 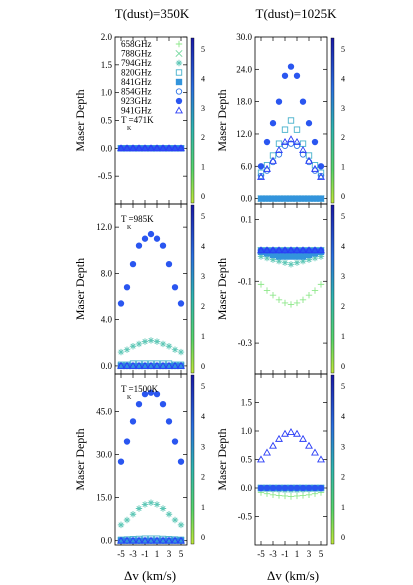 What do you see at coordinates (291, 116) in the screenshot?
I see `series-923GHz` at bounding box center [291, 116].